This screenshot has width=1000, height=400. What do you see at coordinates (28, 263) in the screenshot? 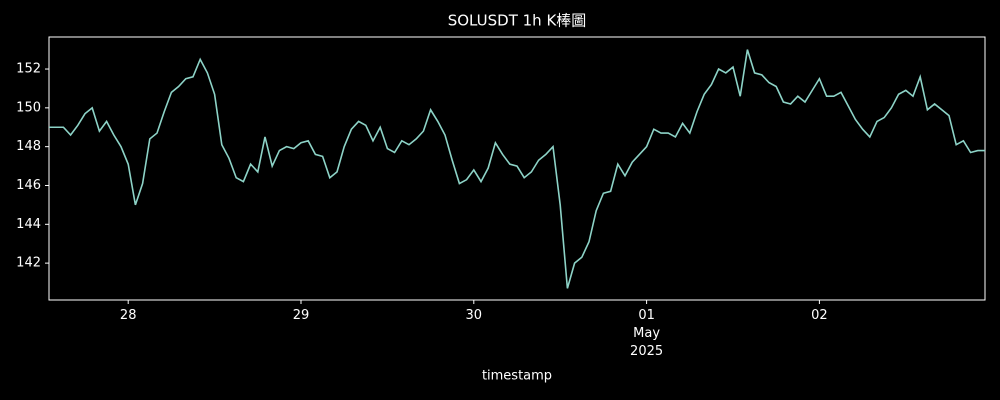
I see `y-tick-label: 142` at bounding box center [28, 263].